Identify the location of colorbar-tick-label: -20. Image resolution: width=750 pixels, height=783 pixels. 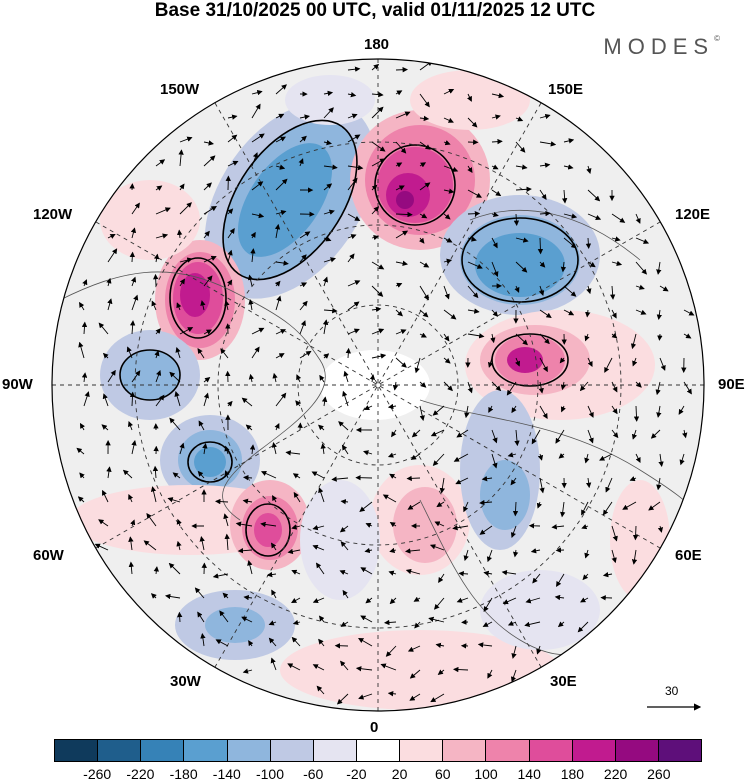
(356, 774).